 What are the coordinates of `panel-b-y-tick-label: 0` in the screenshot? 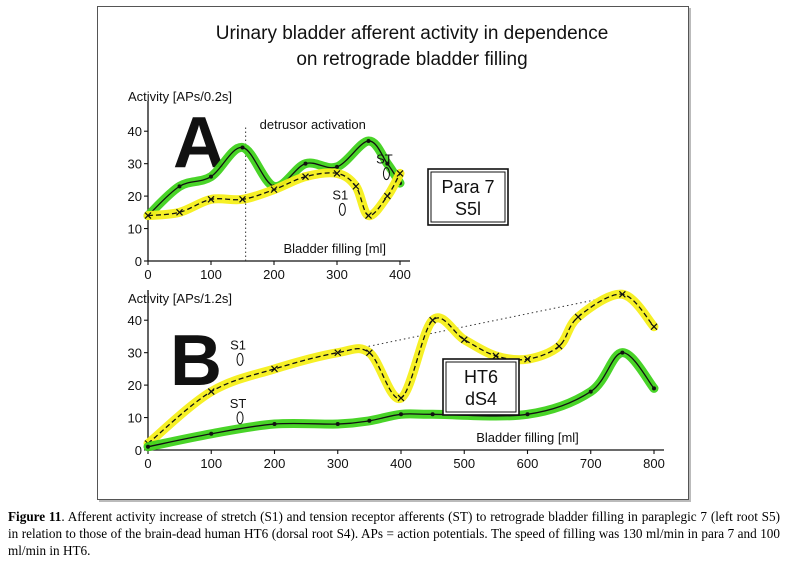 It's located at (138, 450).